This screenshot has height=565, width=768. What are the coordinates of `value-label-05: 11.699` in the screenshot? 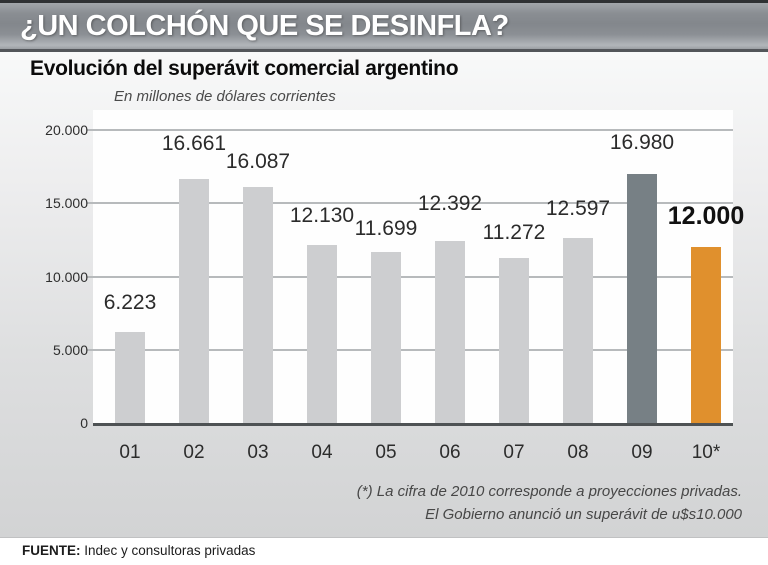 It's located at (386, 228).